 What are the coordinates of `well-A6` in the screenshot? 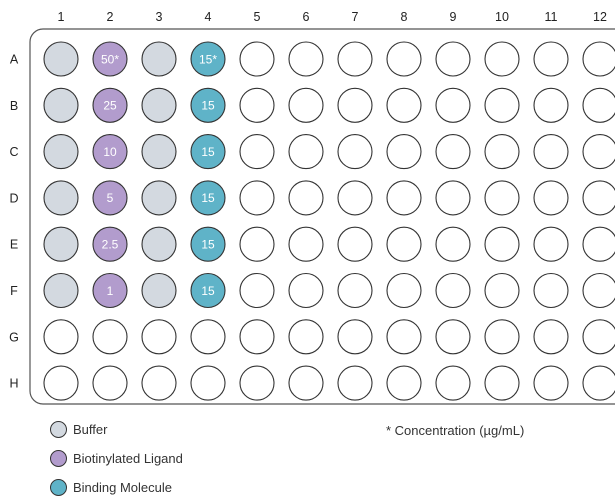 It's located at (306, 59).